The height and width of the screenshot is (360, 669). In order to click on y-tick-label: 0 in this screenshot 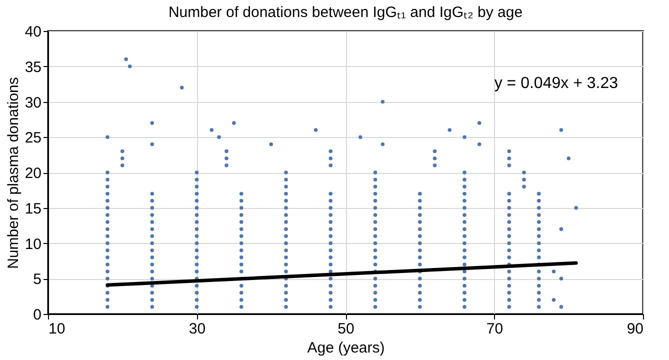, I will do `click(37, 315)`.